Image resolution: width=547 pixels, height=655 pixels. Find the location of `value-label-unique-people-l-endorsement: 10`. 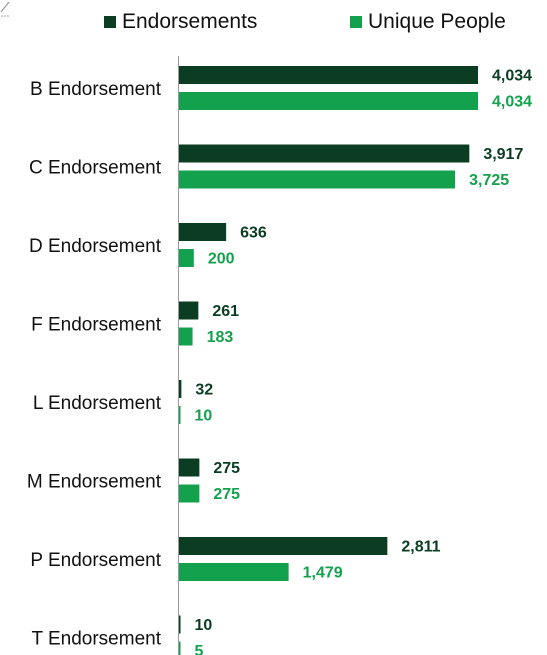

value-label-unique-people-l-endorsement: 10 is located at coordinates (204, 416).